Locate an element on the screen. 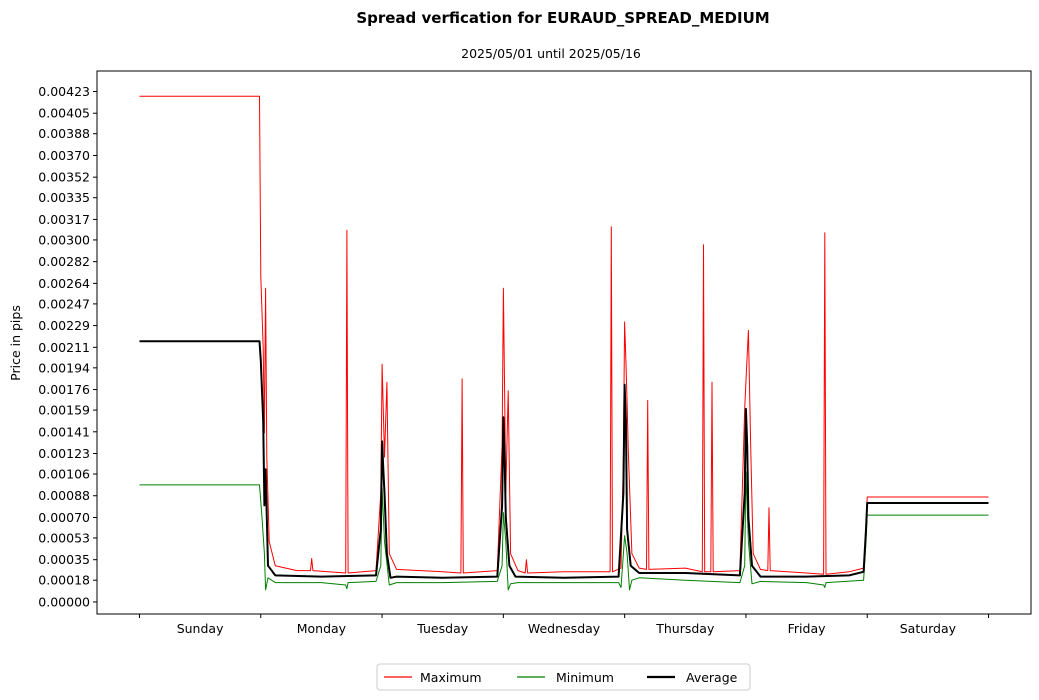  y-tick-label: 0.00370 is located at coordinates (64, 155).